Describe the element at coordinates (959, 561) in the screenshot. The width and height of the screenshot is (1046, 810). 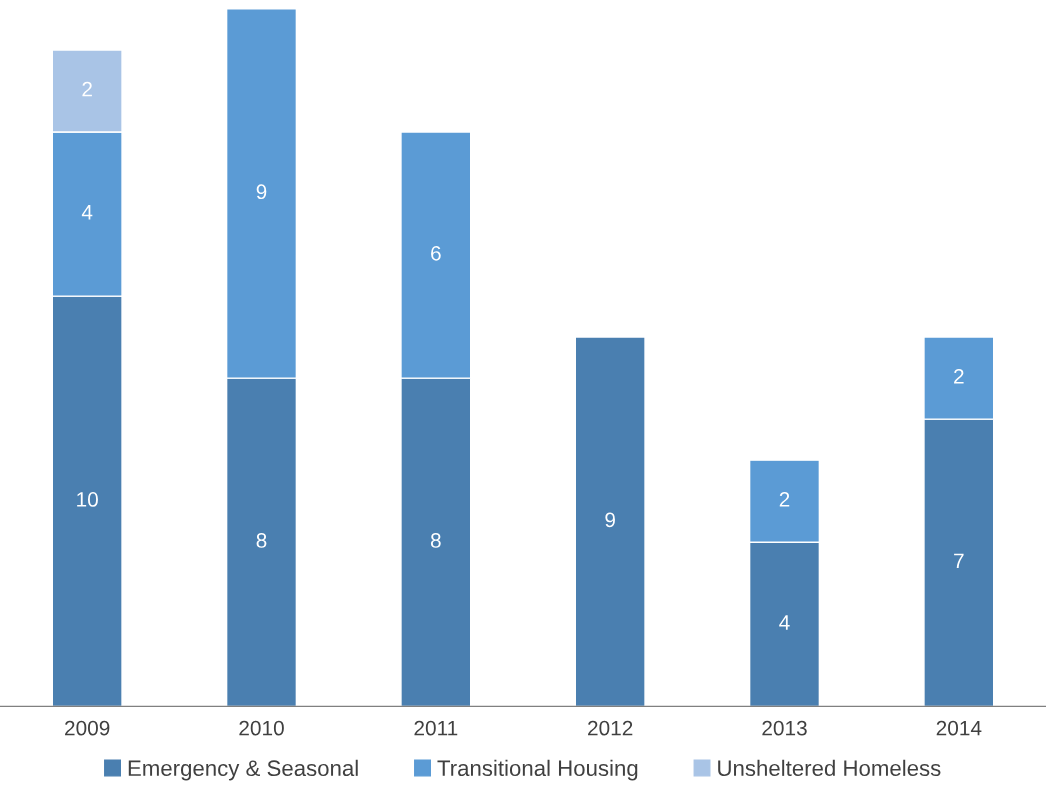
I see `data-label: 7` at that location.